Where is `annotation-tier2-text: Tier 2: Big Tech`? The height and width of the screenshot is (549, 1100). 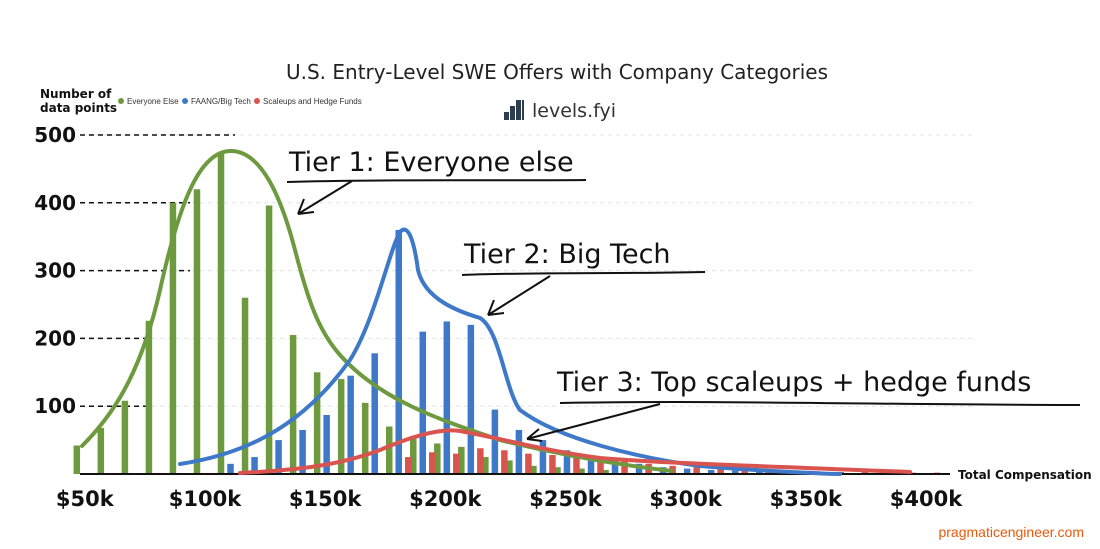 annotation-tier2-text: Tier 2: Big Tech is located at coordinates (567, 254).